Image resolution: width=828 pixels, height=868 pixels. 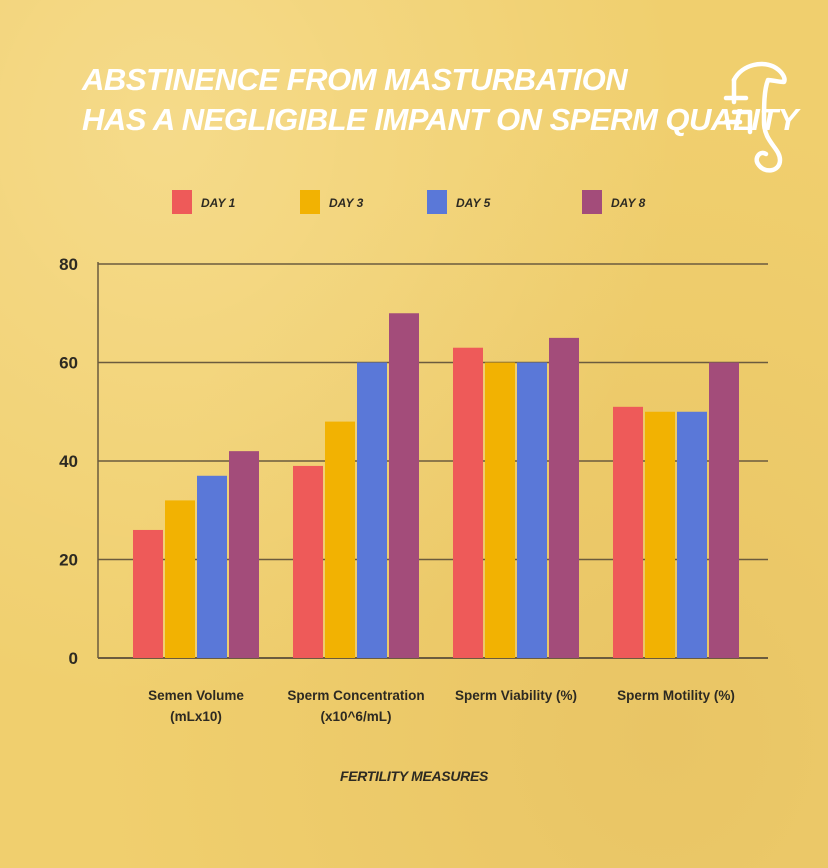 I want to click on y-tick-label: 60, so click(x=68, y=363).